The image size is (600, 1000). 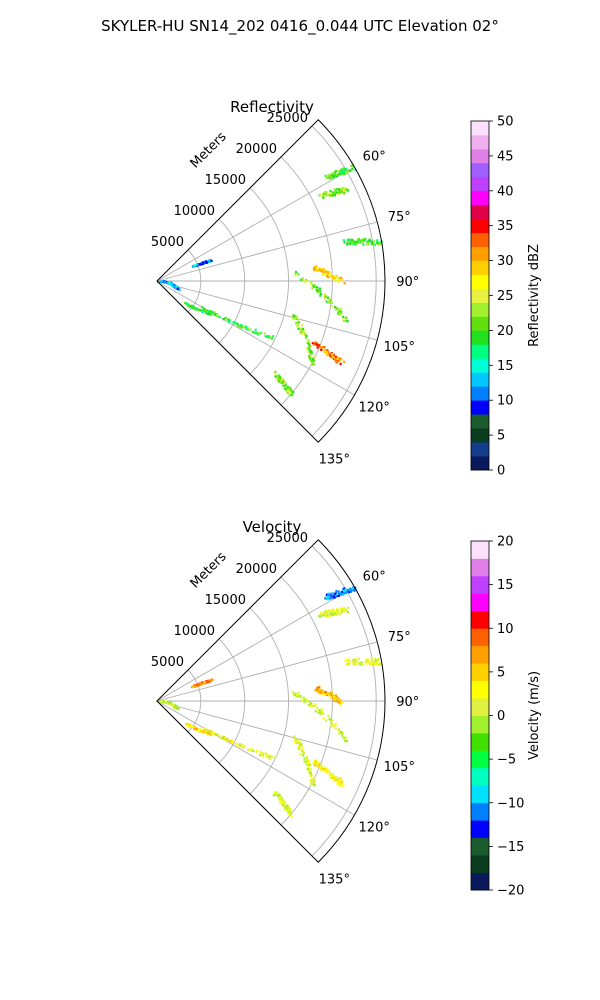 What do you see at coordinates (505, 629) in the screenshot?
I see `colorbar-tick-label: 10` at bounding box center [505, 629].